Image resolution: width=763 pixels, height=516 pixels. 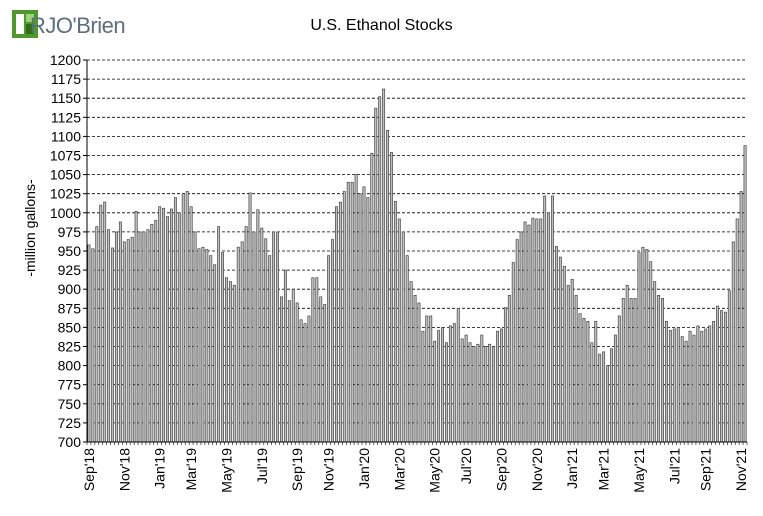 What do you see at coordinates (399, 469) in the screenshot?
I see `x-tick-label: Mar'20` at bounding box center [399, 469].